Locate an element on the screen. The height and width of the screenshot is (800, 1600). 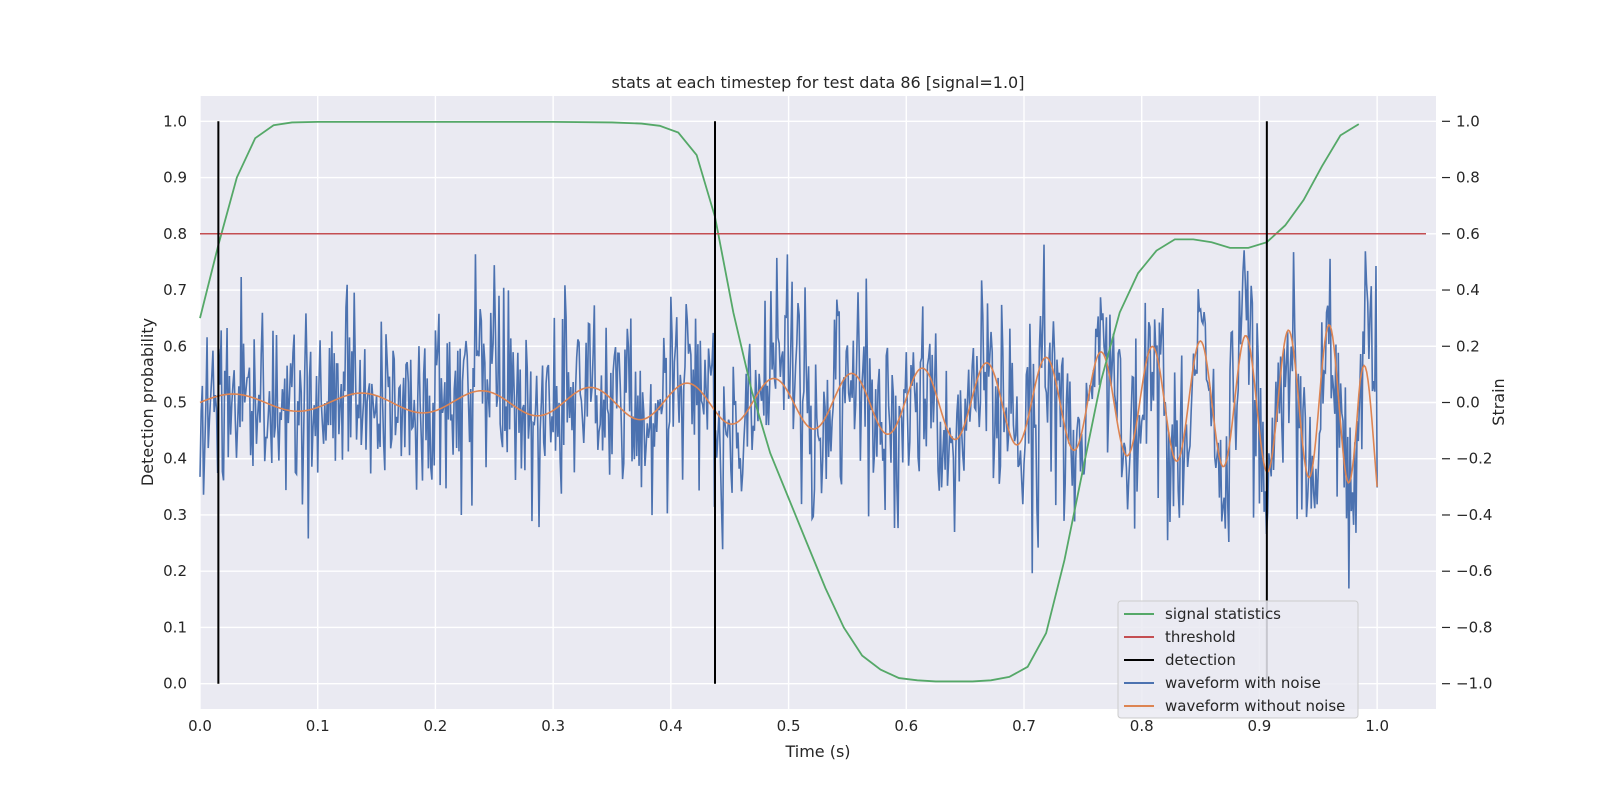
legend-label-detection: detection is located at coordinates (1200, 660).